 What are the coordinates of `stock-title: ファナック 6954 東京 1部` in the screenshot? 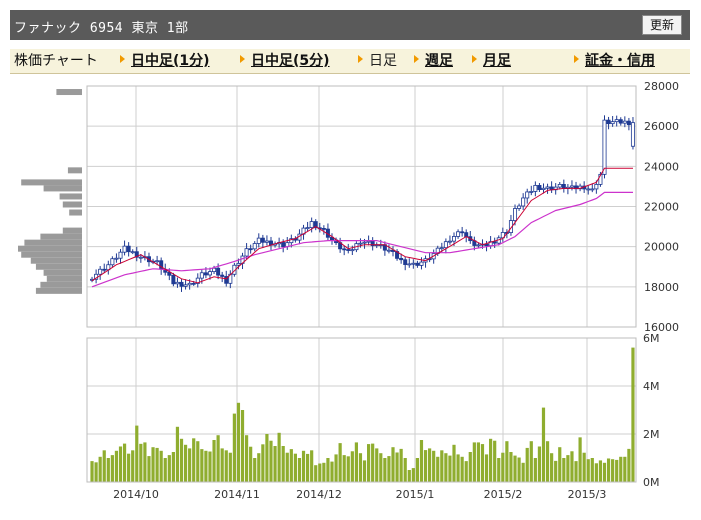 It's located at (101, 28).